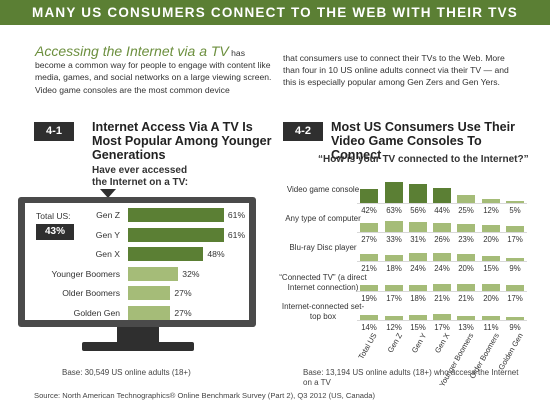  I want to click on chart-4-1-base: Base: 30,549 US online adults (18+), so click(126, 372).